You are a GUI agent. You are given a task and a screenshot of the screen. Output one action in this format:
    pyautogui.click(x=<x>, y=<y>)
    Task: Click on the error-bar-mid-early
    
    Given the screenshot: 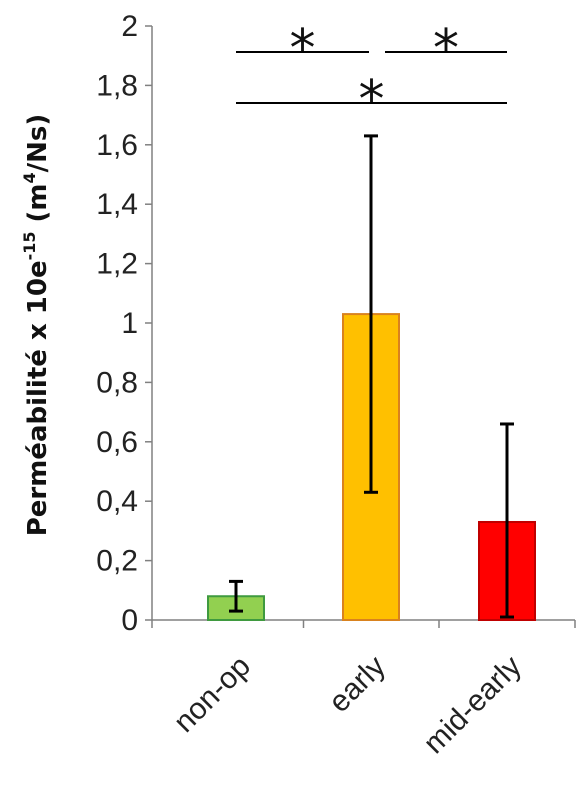 What is the action you would take?
    pyautogui.click(x=507, y=520)
    